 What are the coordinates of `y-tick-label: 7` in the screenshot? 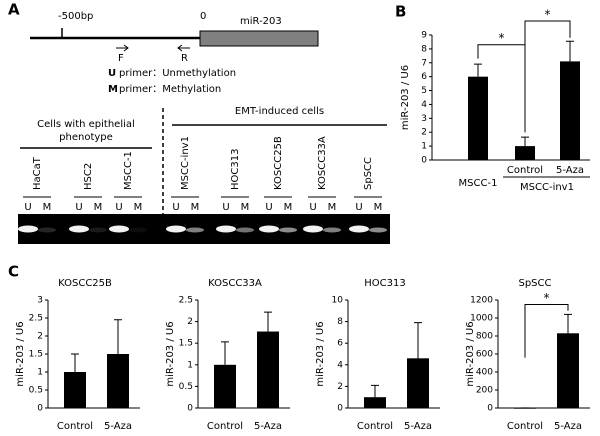 It's located at (424, 63).